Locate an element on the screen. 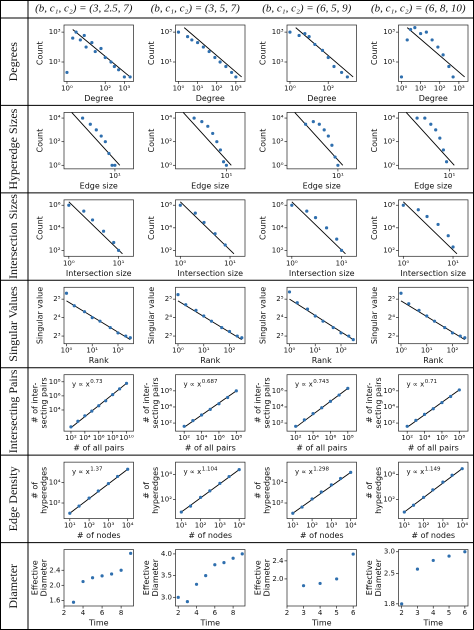 This screenshot has height=630, width=474. x-tick-label: 10⁴ is located at coordinates (462, 526).